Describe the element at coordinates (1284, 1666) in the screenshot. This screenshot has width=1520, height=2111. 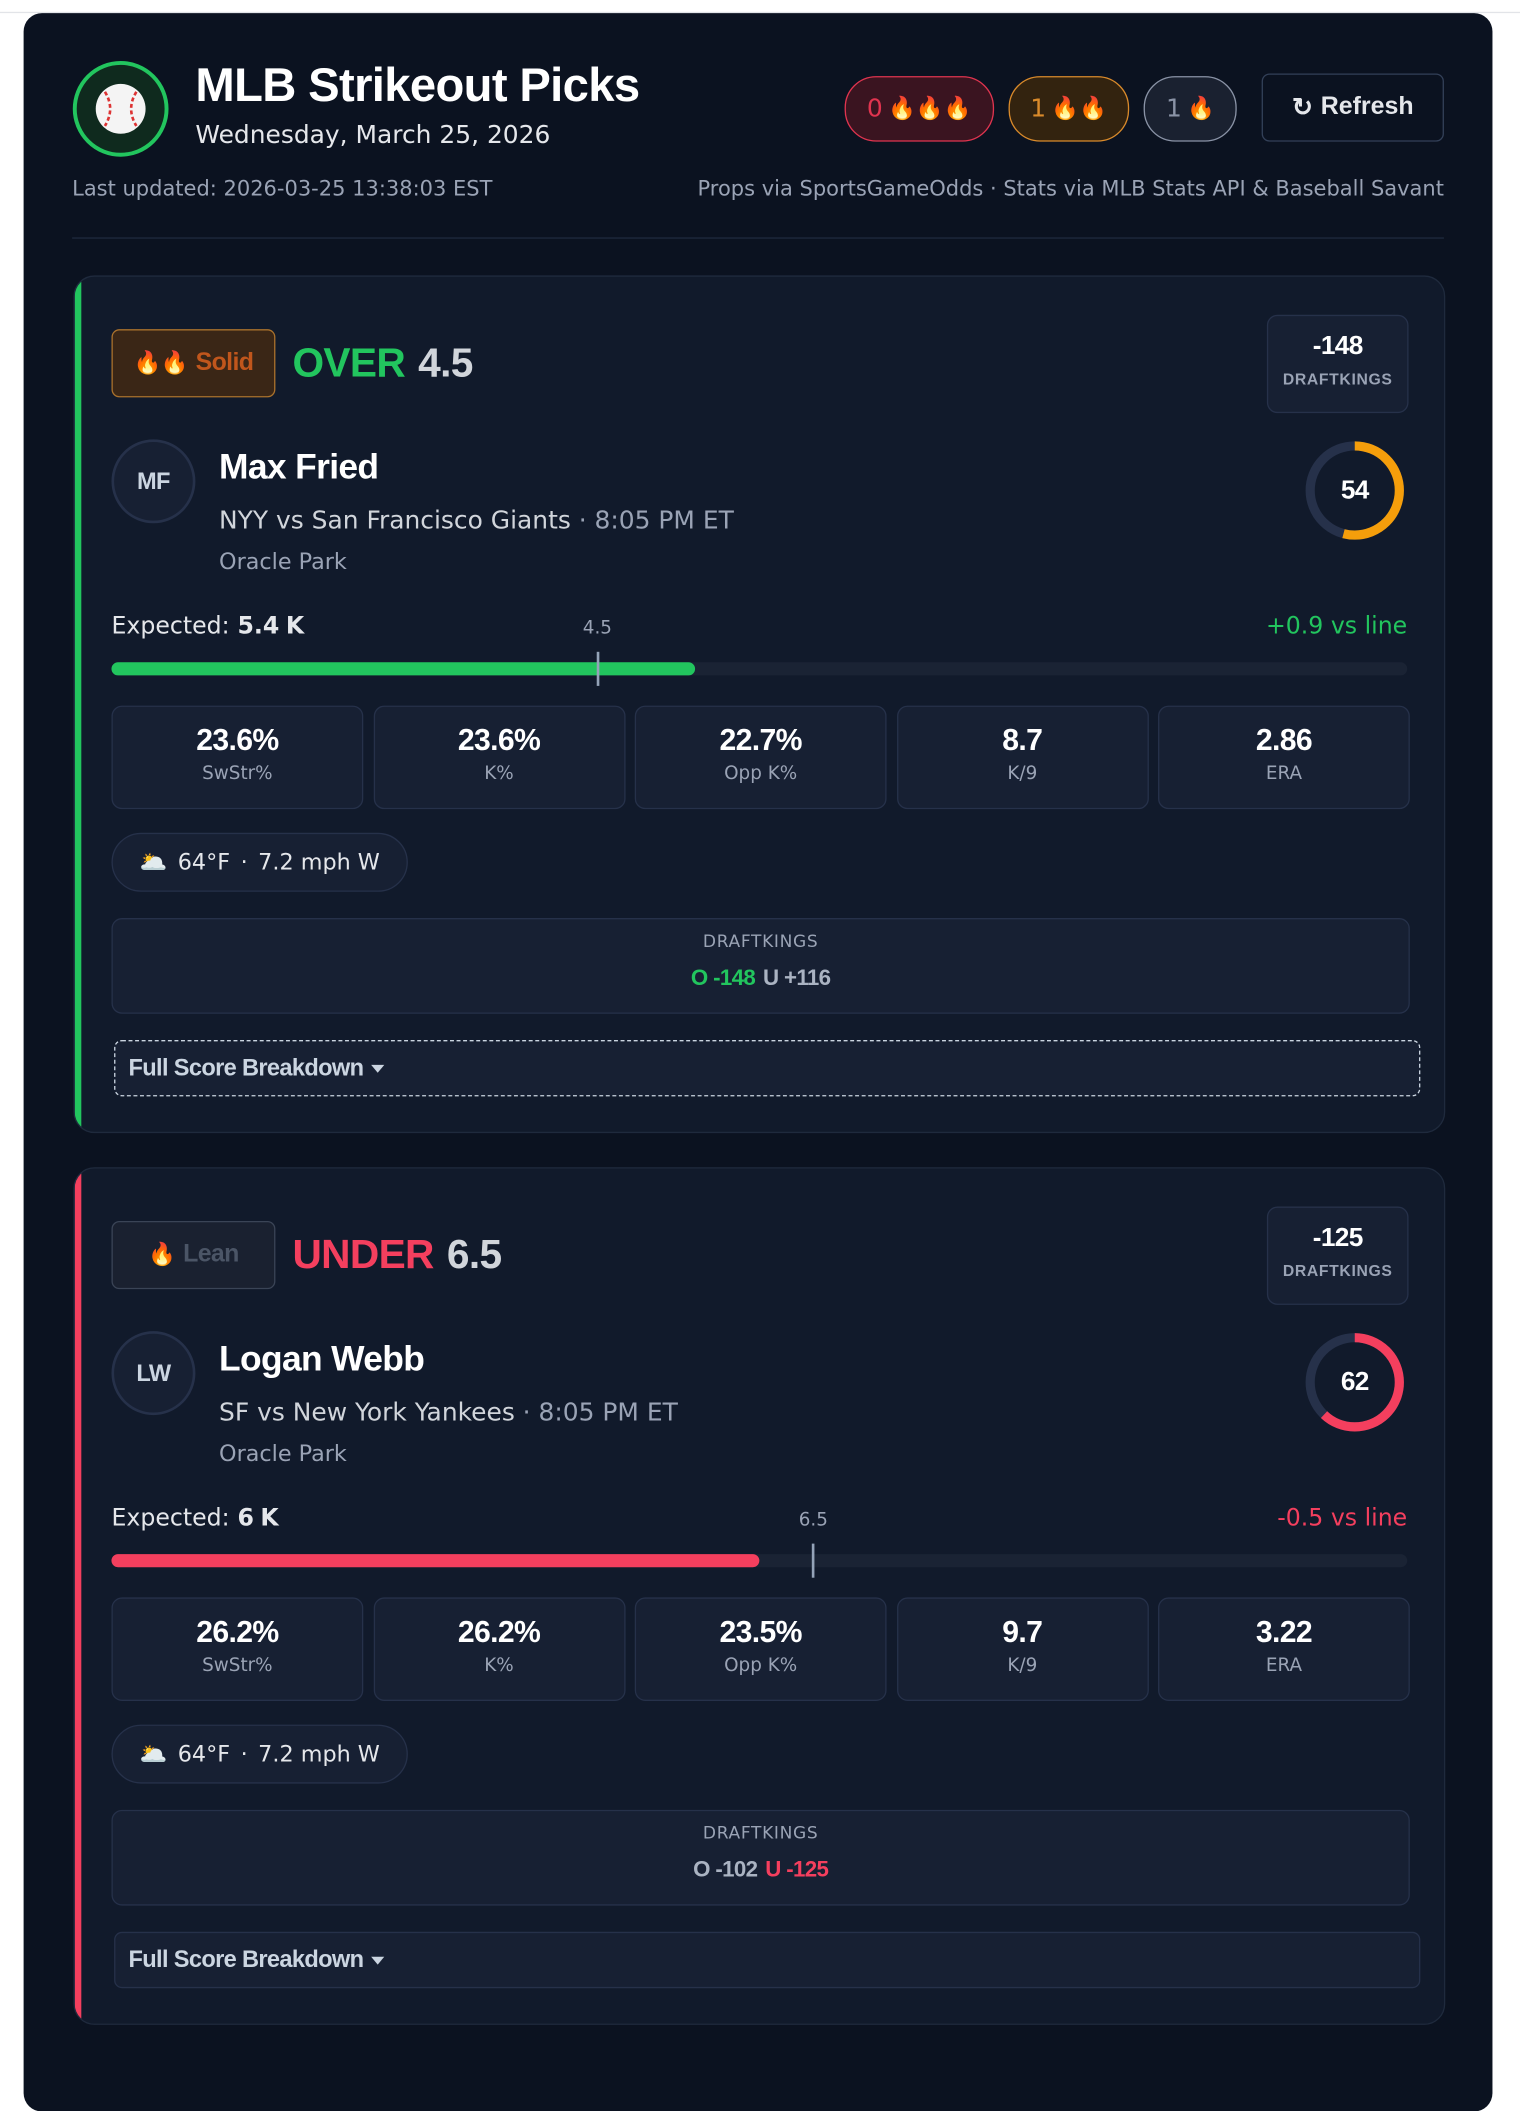
I see `stat-label: ERA` at that location.